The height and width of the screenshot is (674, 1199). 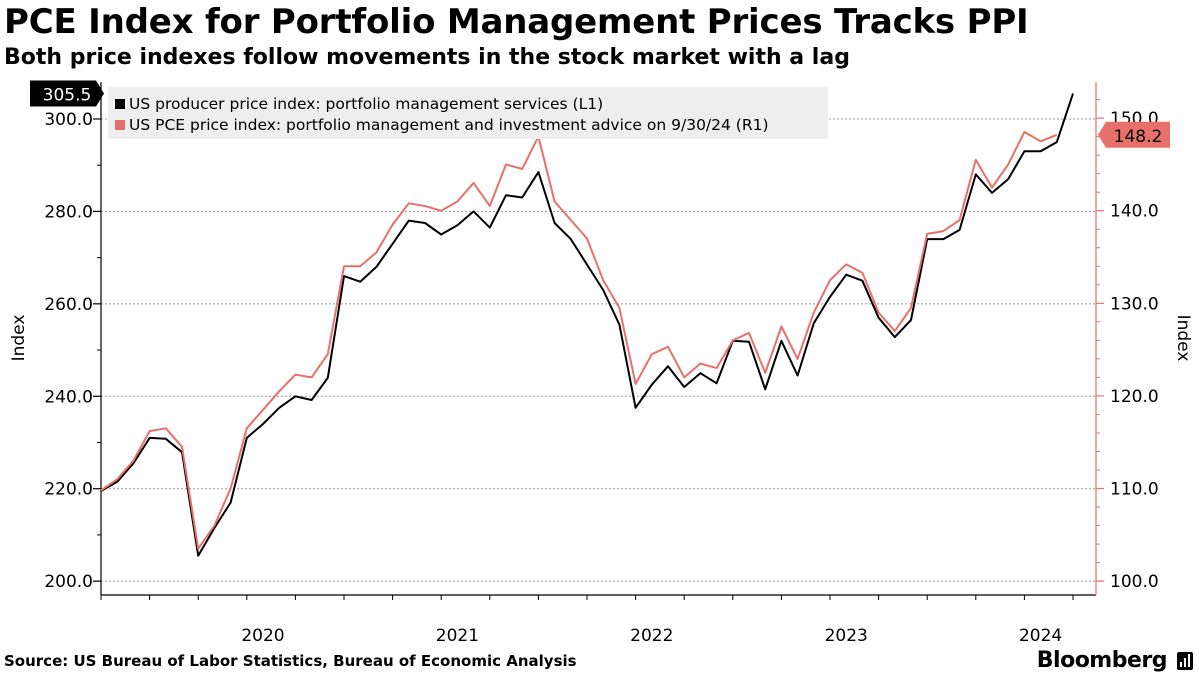 I want to click on y-right-tick-label-100.0: 100.0, so click(x=1134, y=582).